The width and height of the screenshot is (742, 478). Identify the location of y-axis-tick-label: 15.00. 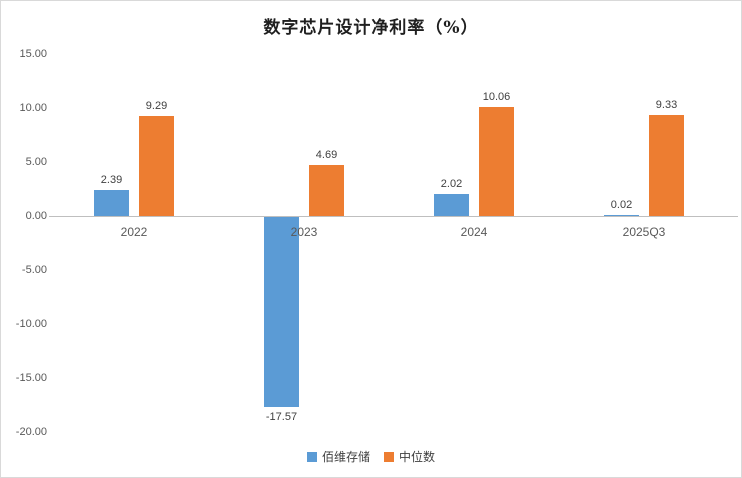
(33, 54).